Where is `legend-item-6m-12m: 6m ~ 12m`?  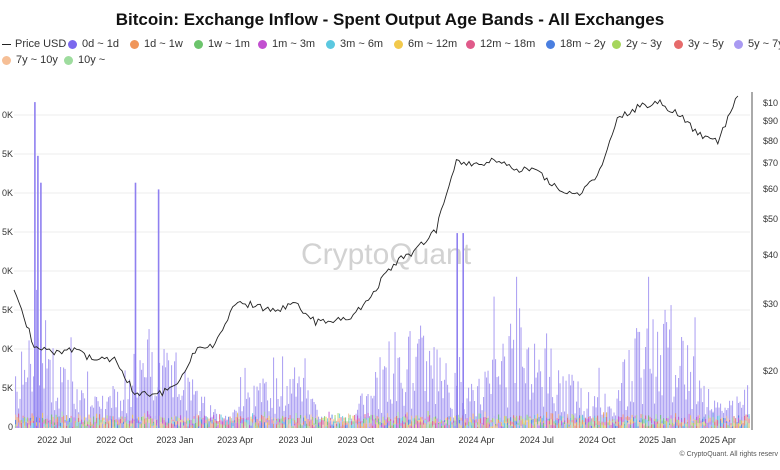
legend-item-6m-12m: 6m ~ 12m is located at coordinates (425, 44).